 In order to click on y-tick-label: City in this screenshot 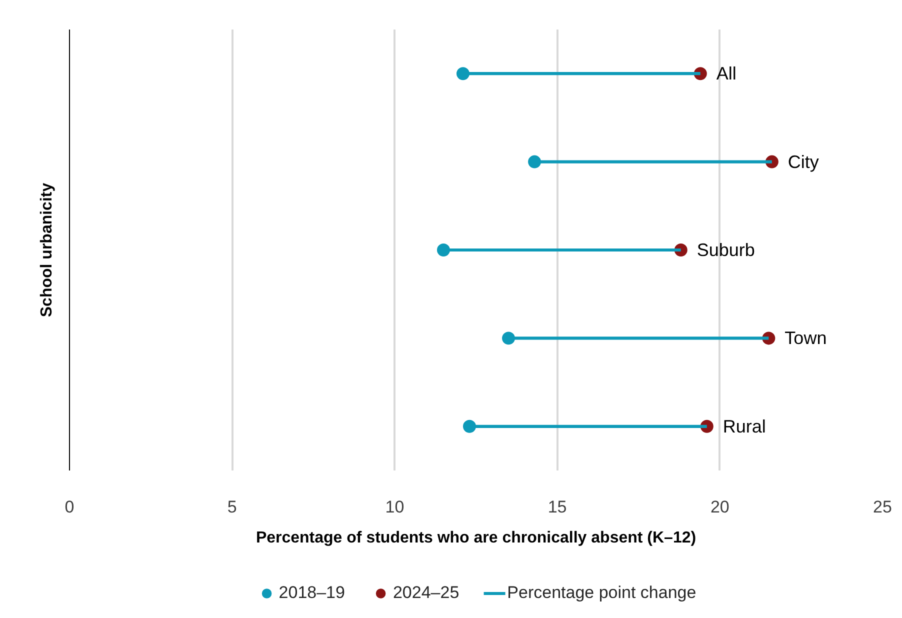, I will do `click(803, 162)`.